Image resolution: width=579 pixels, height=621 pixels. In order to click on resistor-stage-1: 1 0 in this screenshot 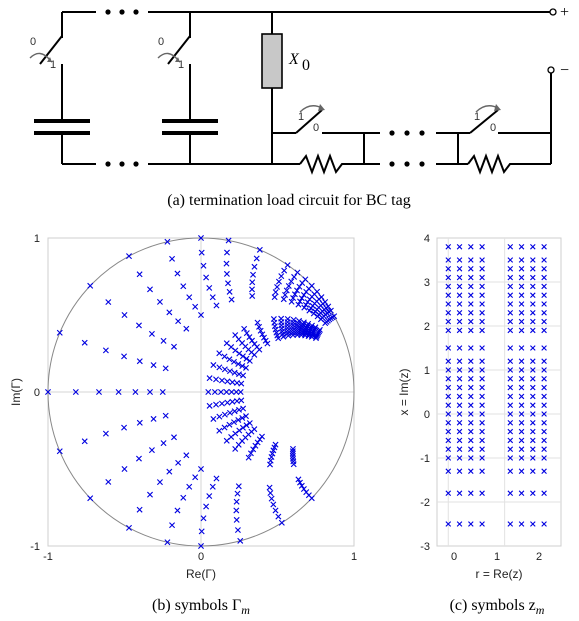, I will do `click(326, 139)`.